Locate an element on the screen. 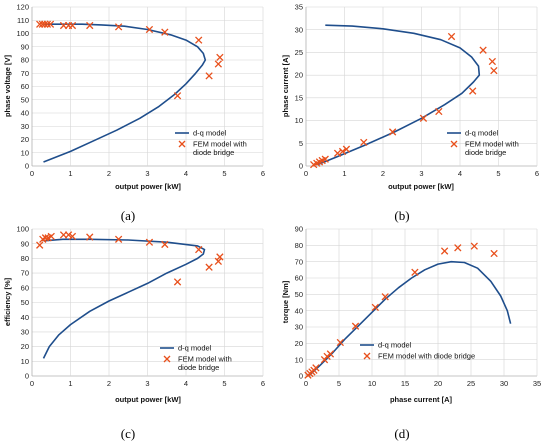 This screenshot has height=446, width=550. legend-label-fem: FEM model with diode bridge is located at coordinates (426, 356).